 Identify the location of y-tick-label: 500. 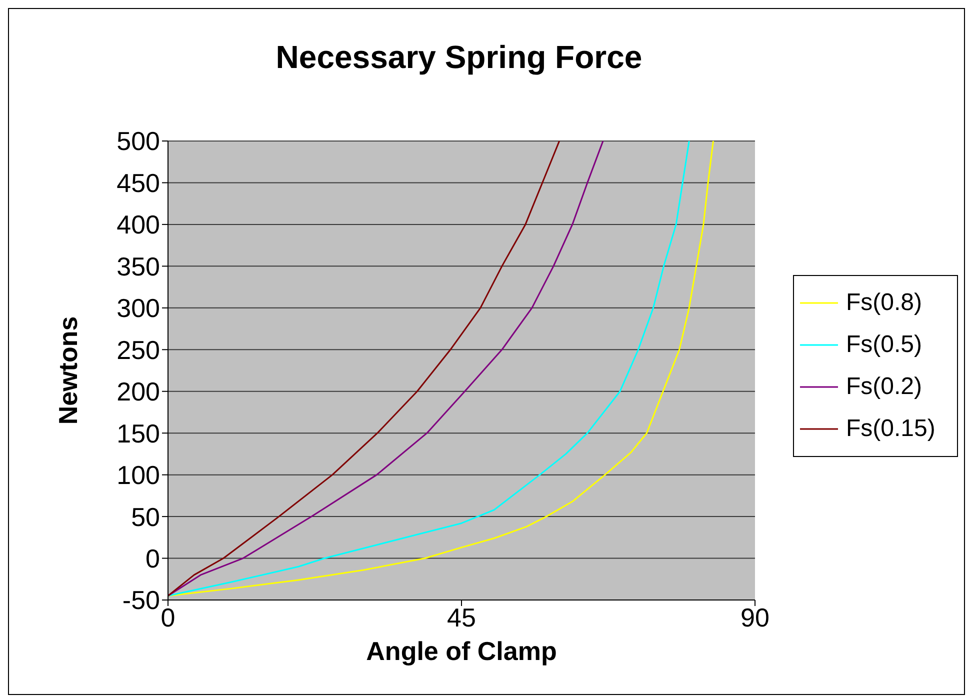
(138, 141).